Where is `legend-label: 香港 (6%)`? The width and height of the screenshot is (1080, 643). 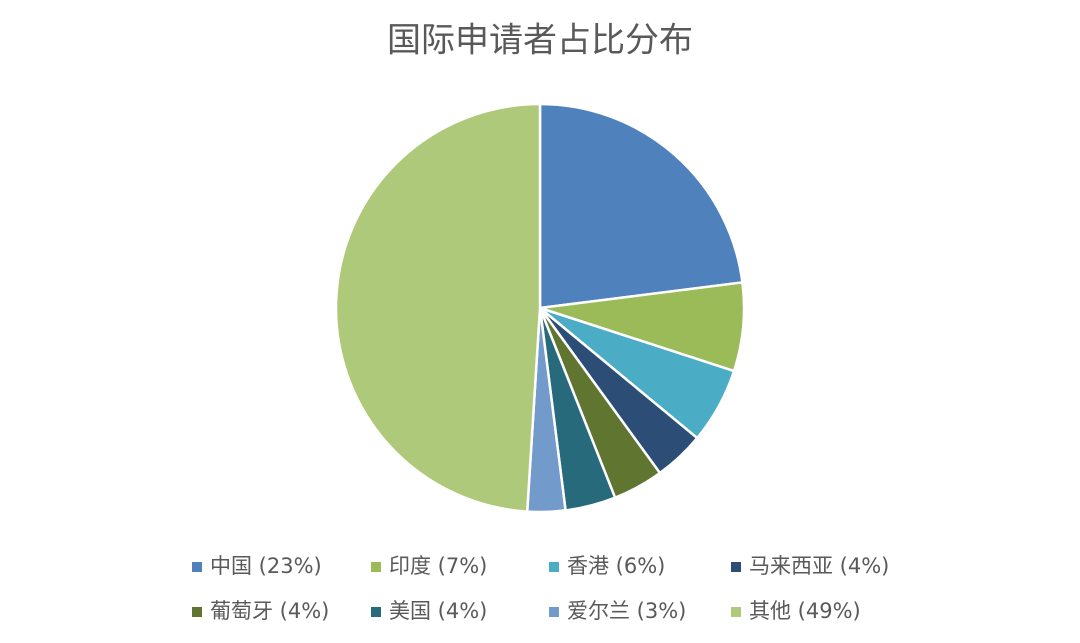 legend-label: 香港 (6%) is located at coordinates (616, 566).